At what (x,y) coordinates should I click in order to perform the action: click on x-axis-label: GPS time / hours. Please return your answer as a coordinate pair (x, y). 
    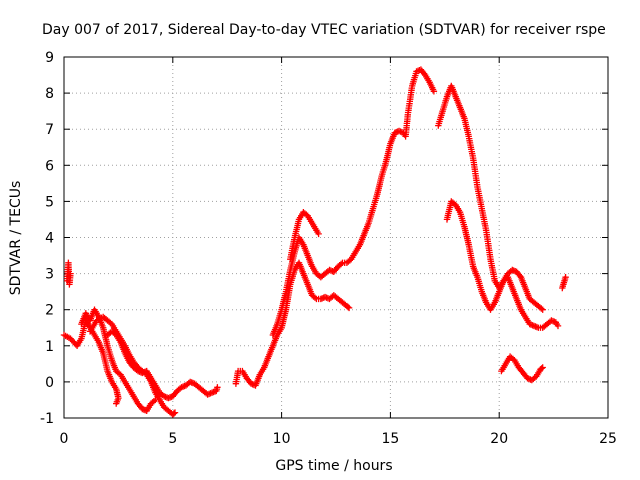
    Looking at the image, I should click on (333, 466).